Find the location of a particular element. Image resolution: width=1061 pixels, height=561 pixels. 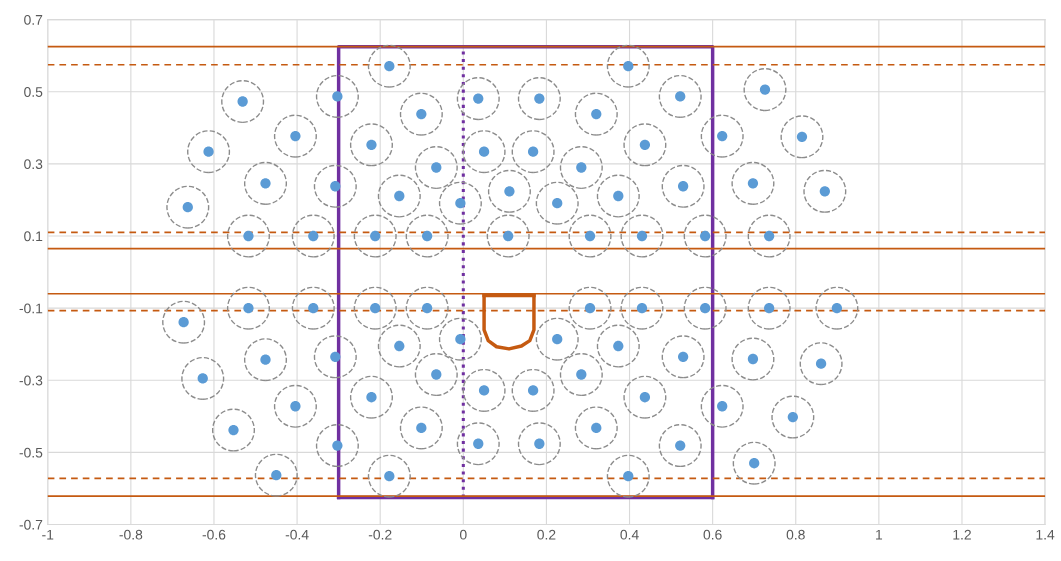

x-tick-label: -0.6 is located at coordinates (214, 534).